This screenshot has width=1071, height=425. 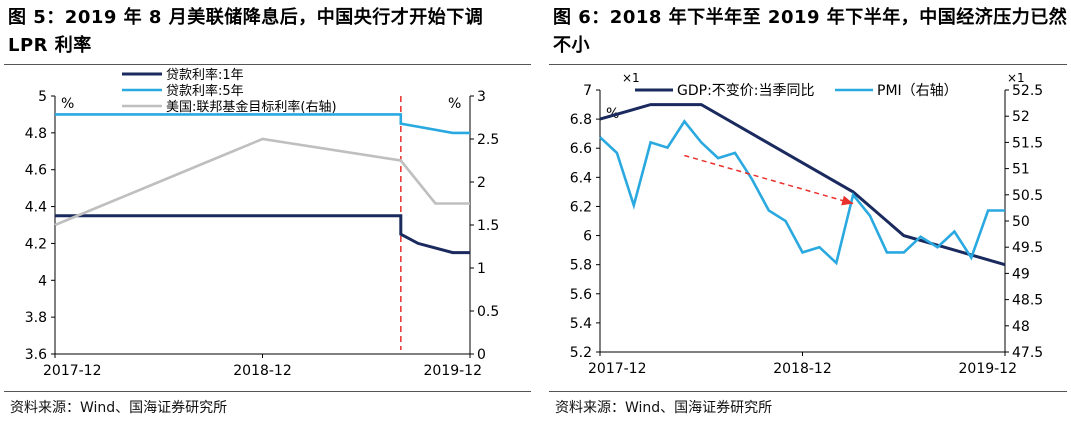 What do you see at coordinates (42, 97) in the screenshot?
I see `left-tick-label: 5` at bounding box center [42, 97].